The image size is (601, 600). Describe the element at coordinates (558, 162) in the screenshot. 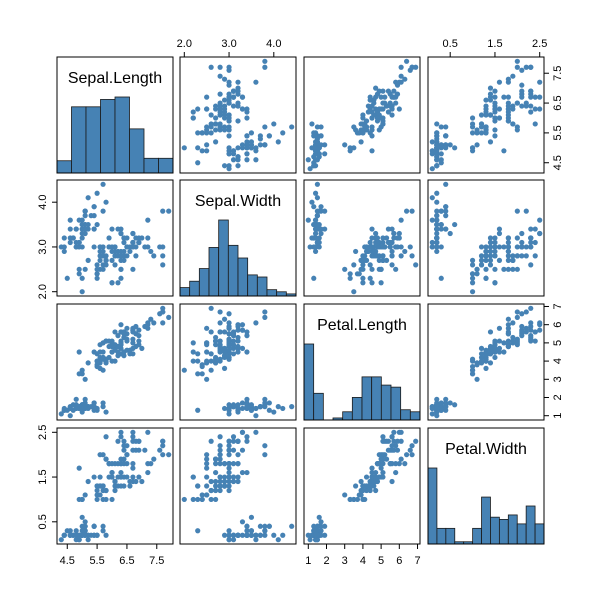

I see `tick-label: 4.5` at that location.